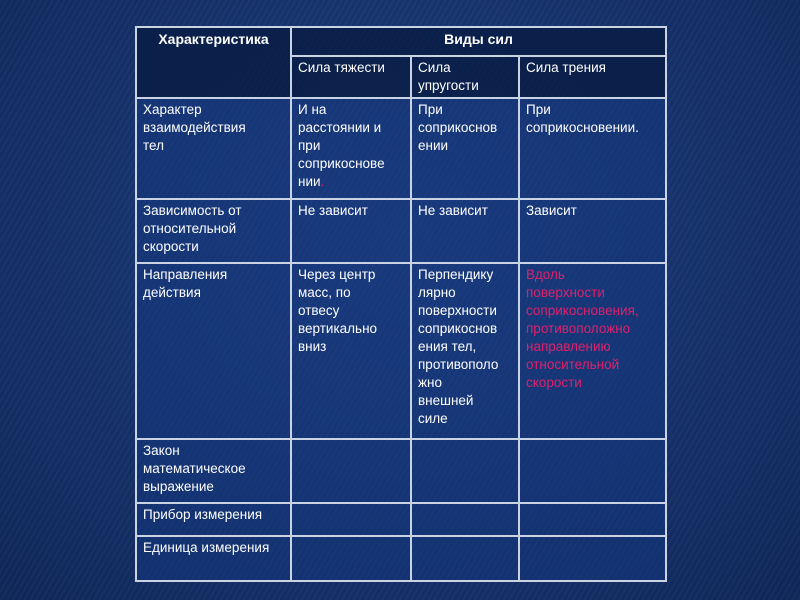 The image size is (800, 600). Describe the element at coordinates (213, 62) in the screenshot. I see `header-characteristic: Характеристика` at that location.